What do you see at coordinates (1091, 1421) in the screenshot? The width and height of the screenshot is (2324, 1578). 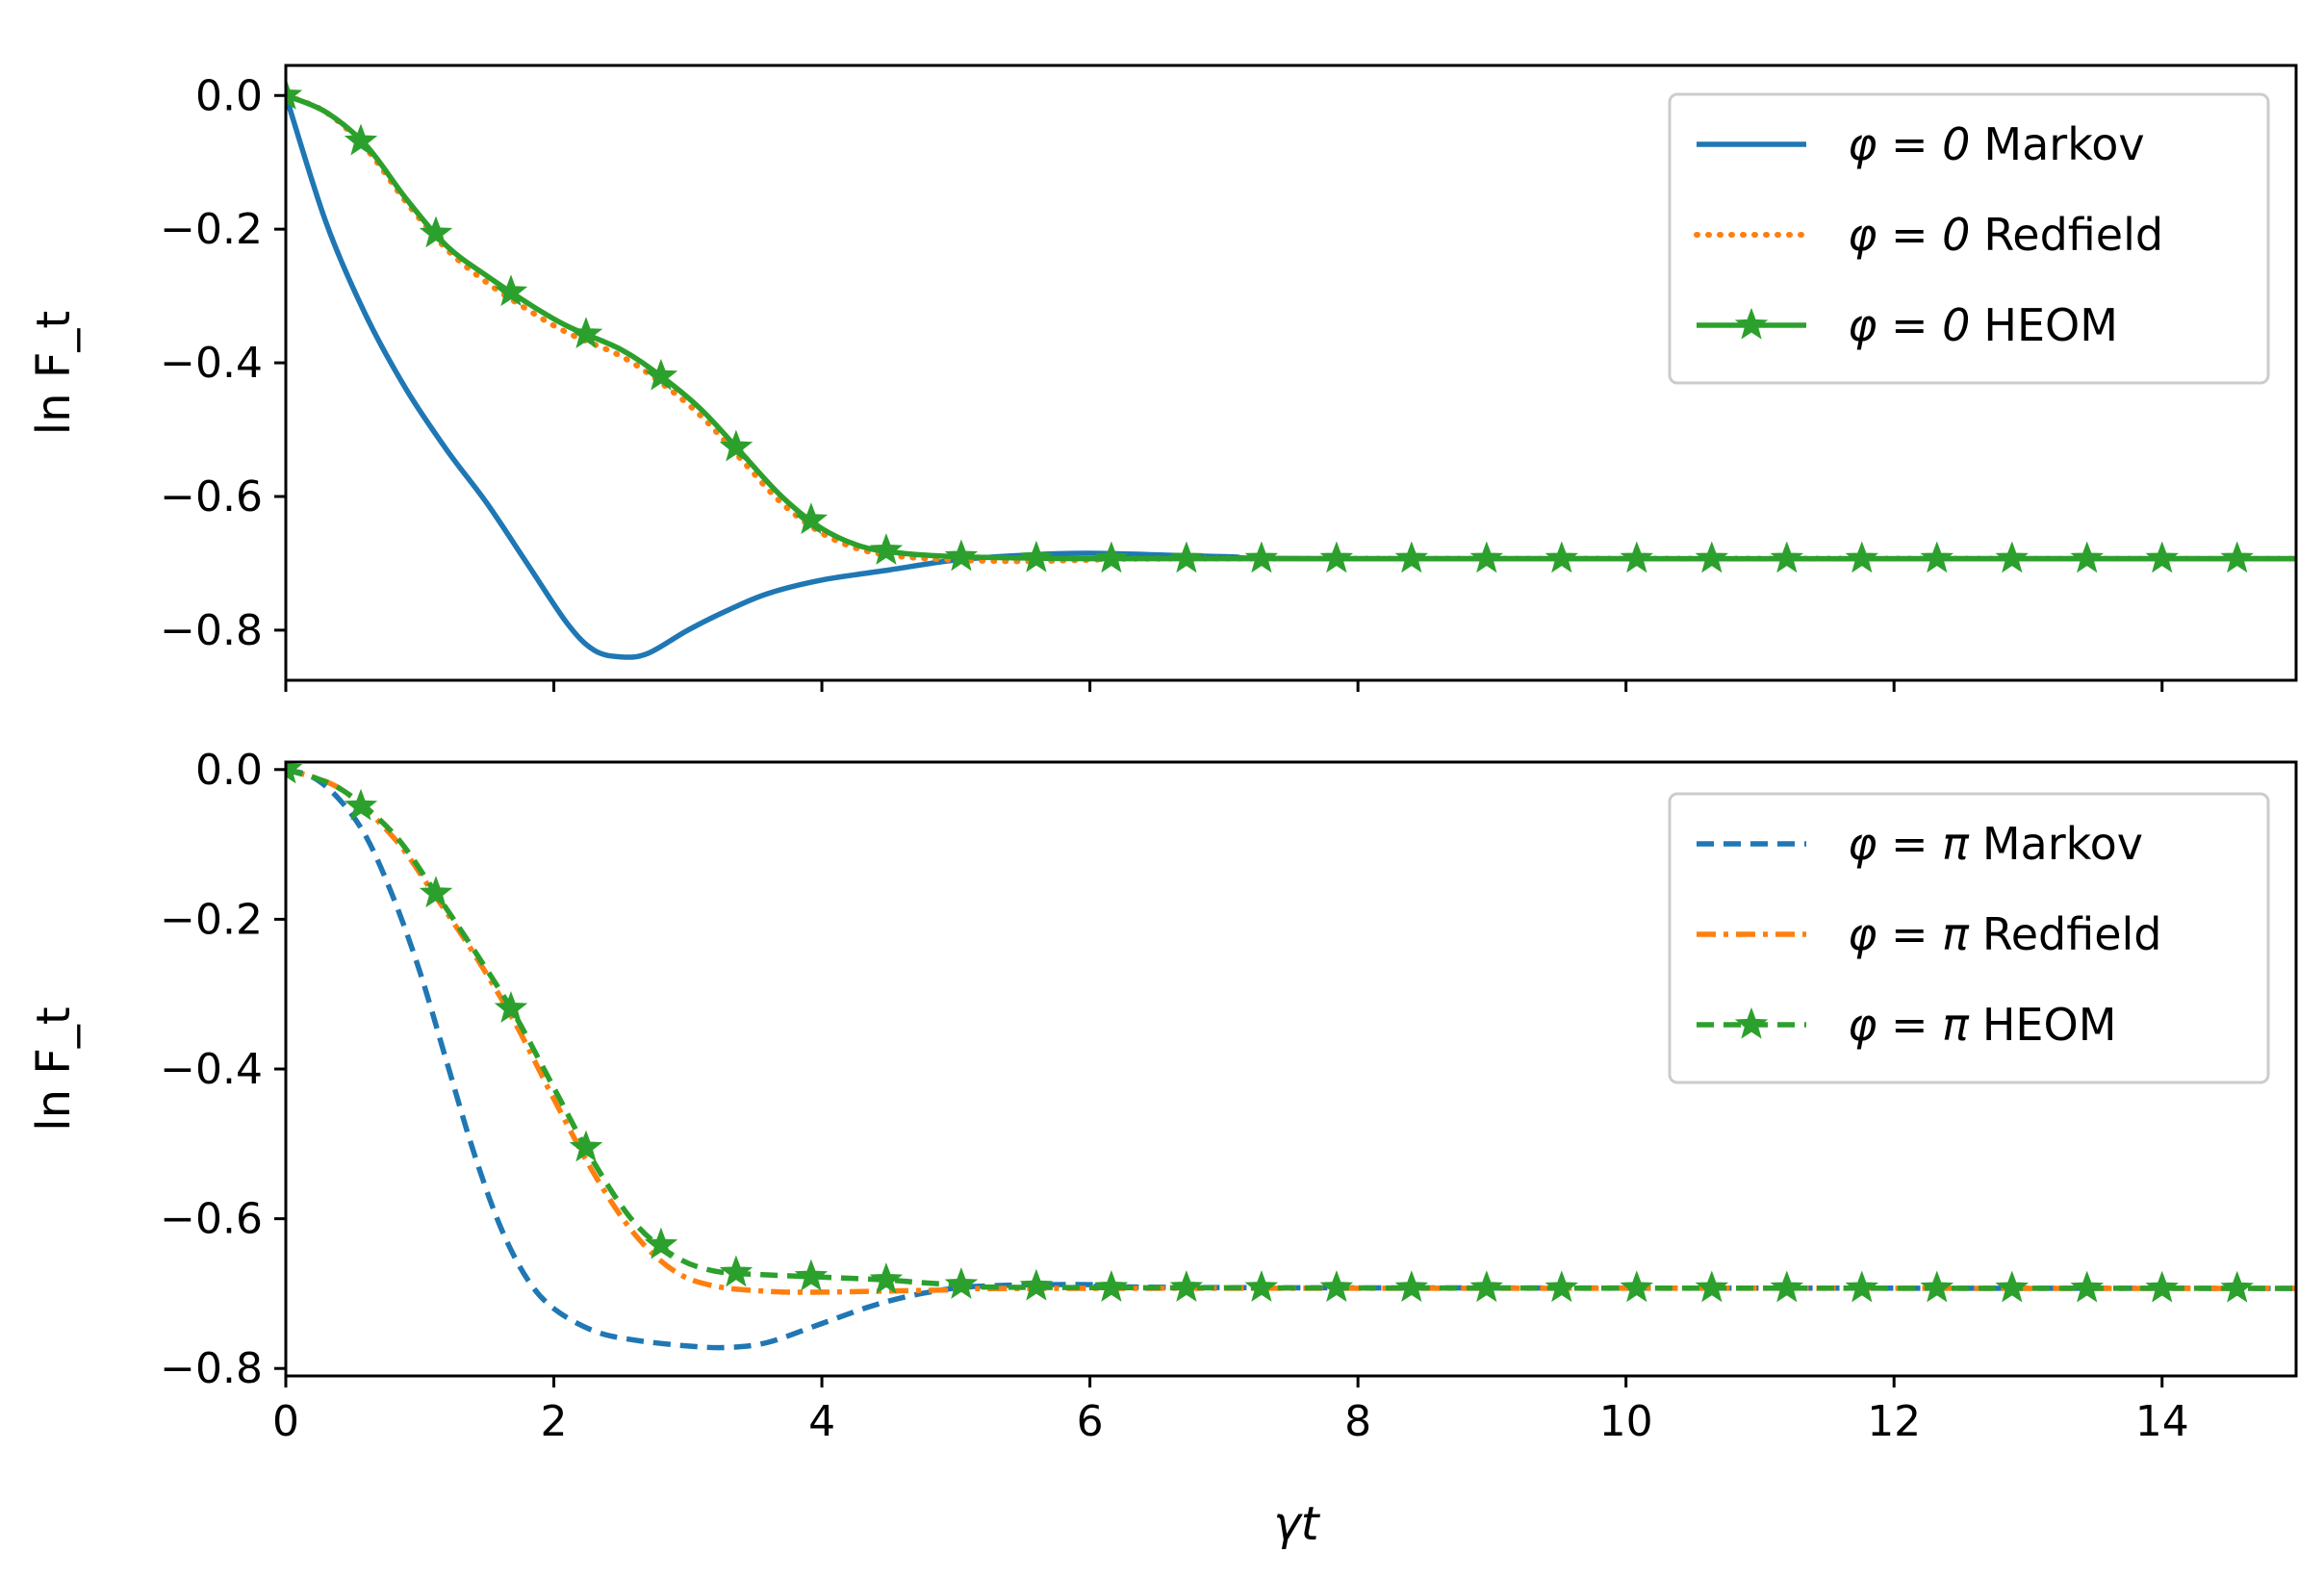 I see `x-tick-label: 6` at bounding box center [1091, 1421].